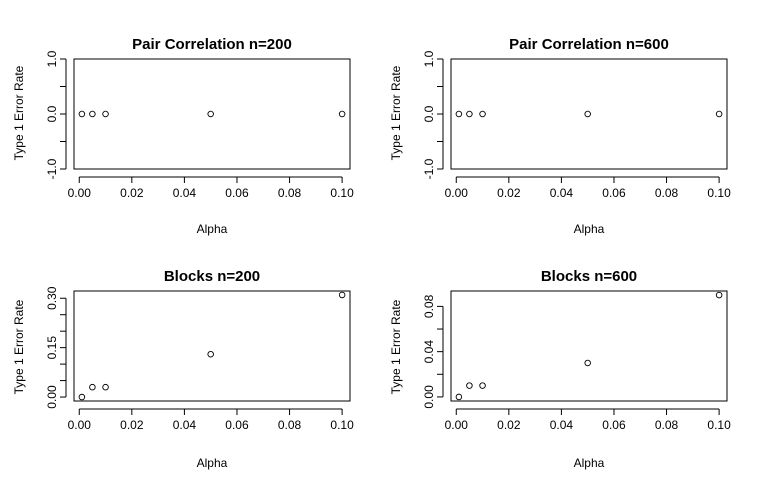 Image resolution: width=774 pixels, height=489 pixels. I want to click on plot-area: 0.00 0.02 0.04 0.06 0.08 0.10 0.00 0.04 0.08, so click(576, 361).